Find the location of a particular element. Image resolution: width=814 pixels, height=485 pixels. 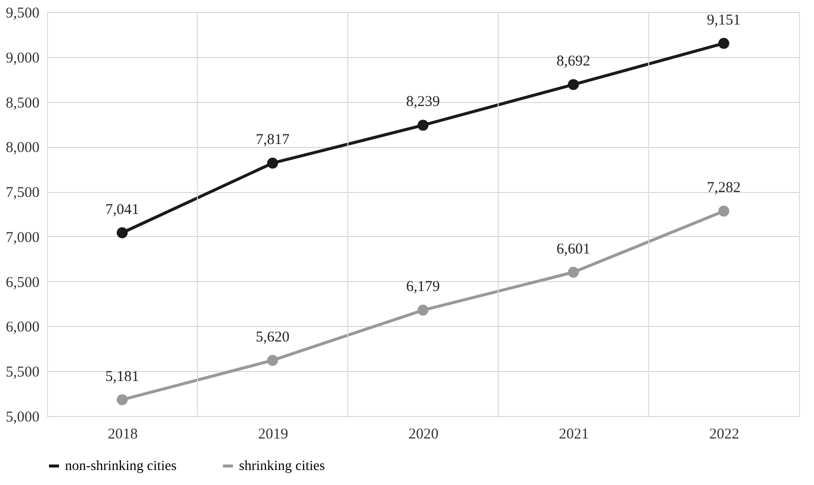

x-tick-label: 2022 is located at coordinates (724, 434).